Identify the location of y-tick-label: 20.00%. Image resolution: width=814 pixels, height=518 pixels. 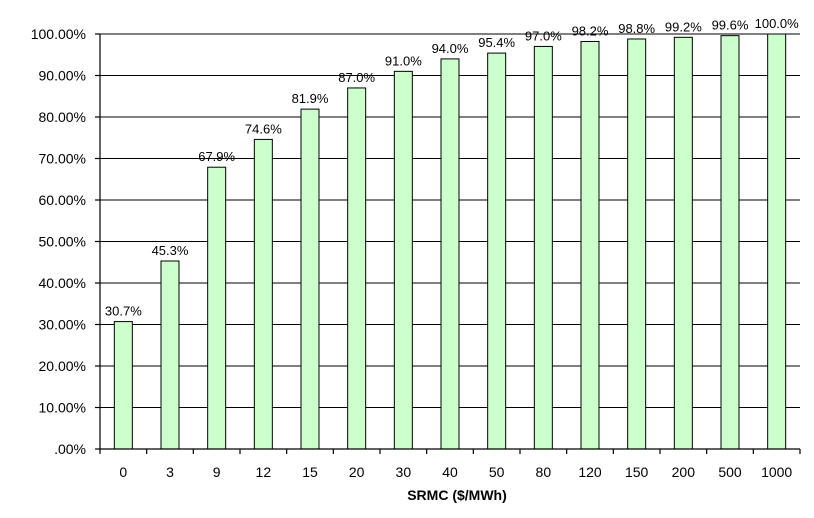
(62, 366).